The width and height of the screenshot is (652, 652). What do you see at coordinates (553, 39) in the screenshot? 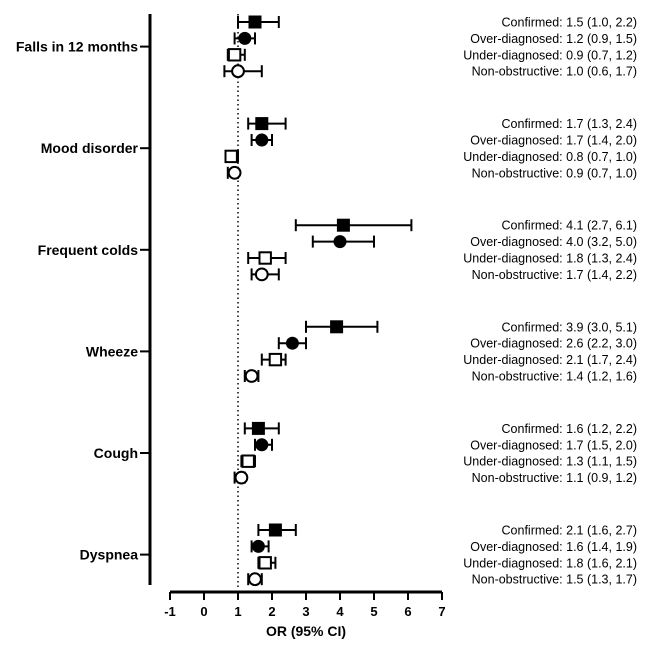
I see `estimate-label: Over-diagnosed: 1.2 (0.9, 1.5)` at bounding box center [553, 39].